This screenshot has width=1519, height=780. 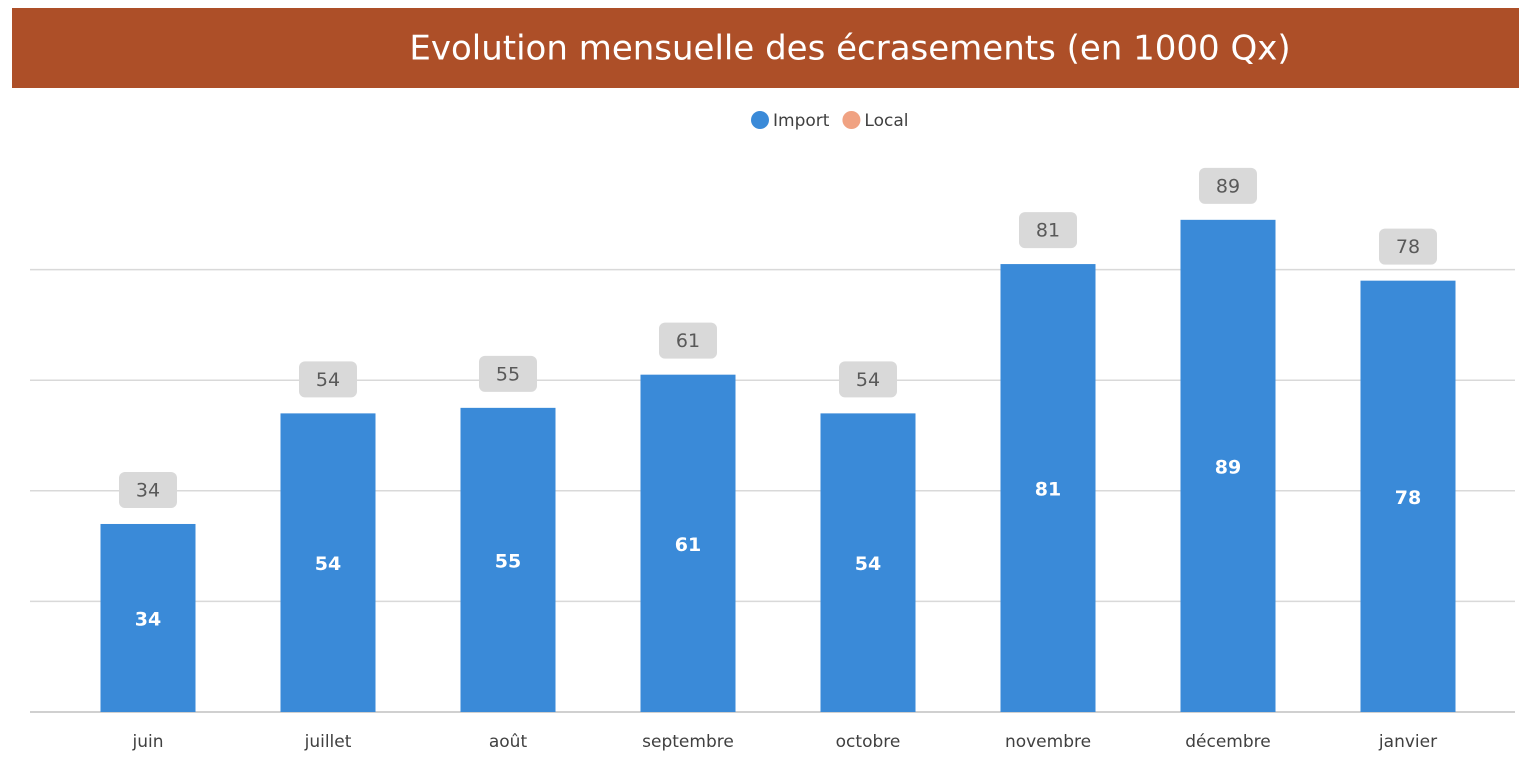 What do you see at coordinates (1227, 742) in the screenshot?
I see `x-tick-label: décembre` at bounding box center [1227, 742].